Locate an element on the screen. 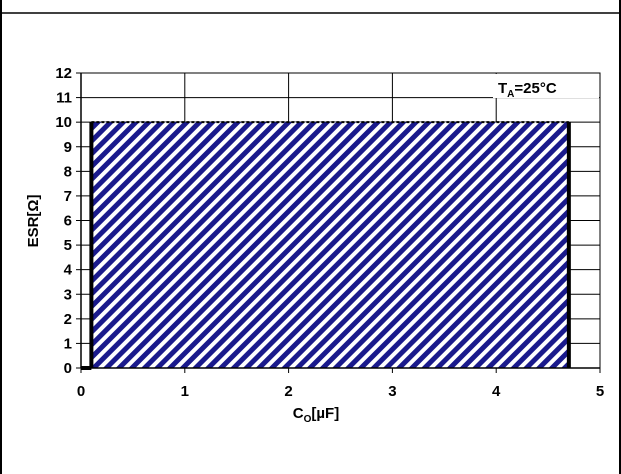  x-axis-title: CO[µF] is located at coordinates (316, 415).